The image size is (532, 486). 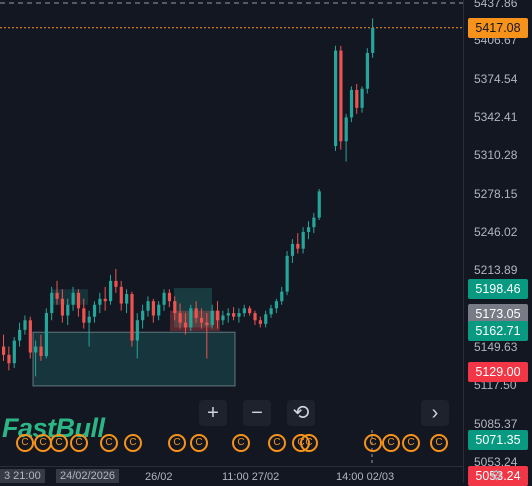 What do you see at coordinates (213, 413) in the screenshot?
I see `zoom-in-button: +` at bounding box center [213, 413].